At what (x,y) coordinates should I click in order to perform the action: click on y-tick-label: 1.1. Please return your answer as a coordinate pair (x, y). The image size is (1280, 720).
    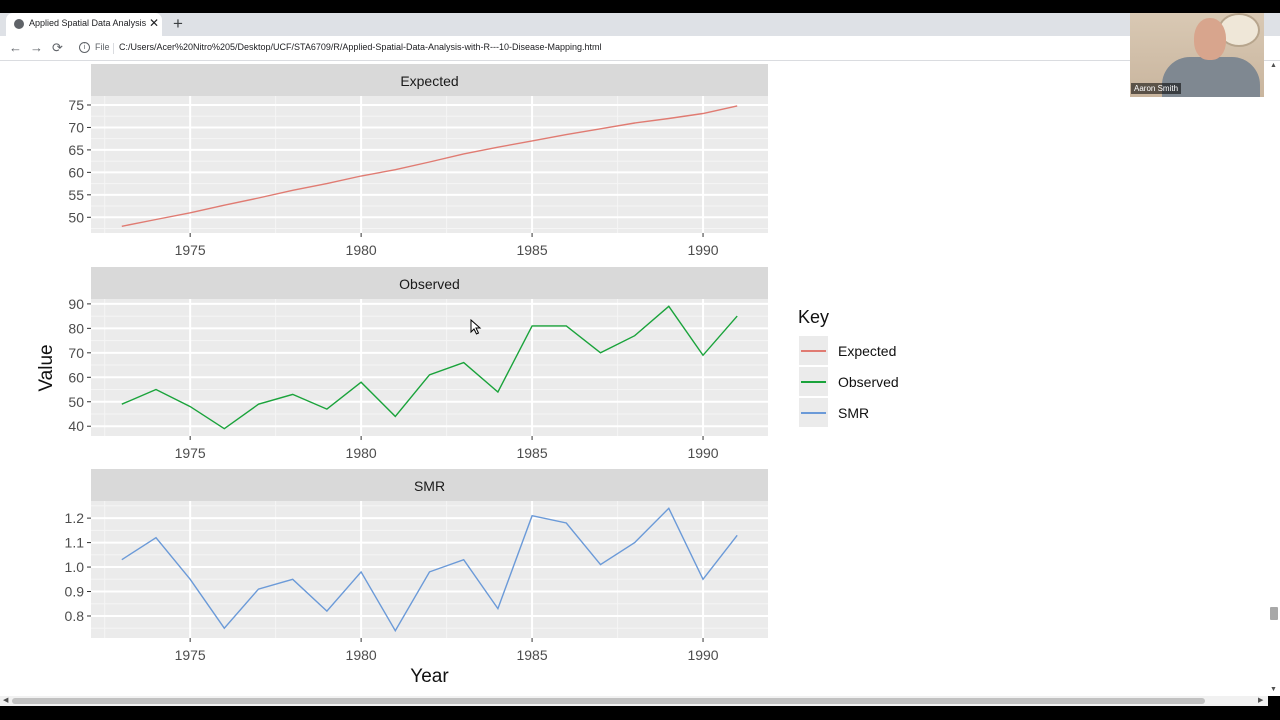
    Looking at the image, I should click on (75, 543).